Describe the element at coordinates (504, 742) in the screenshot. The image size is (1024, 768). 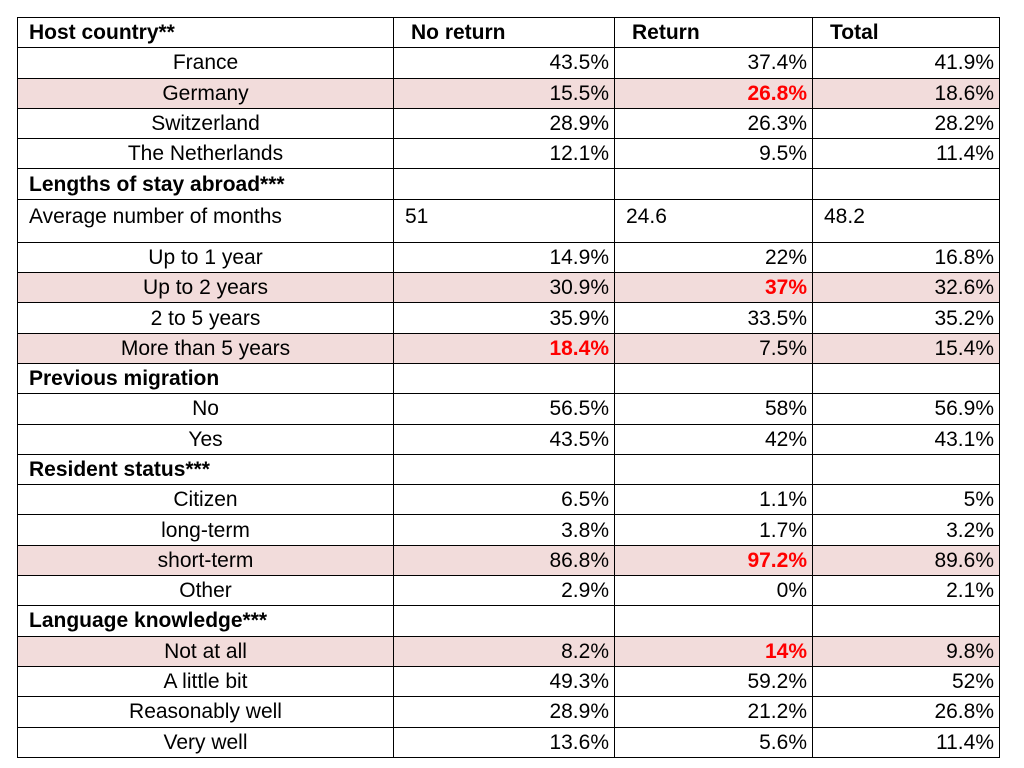
I see `cell-no-return: 13.6%` at that location.